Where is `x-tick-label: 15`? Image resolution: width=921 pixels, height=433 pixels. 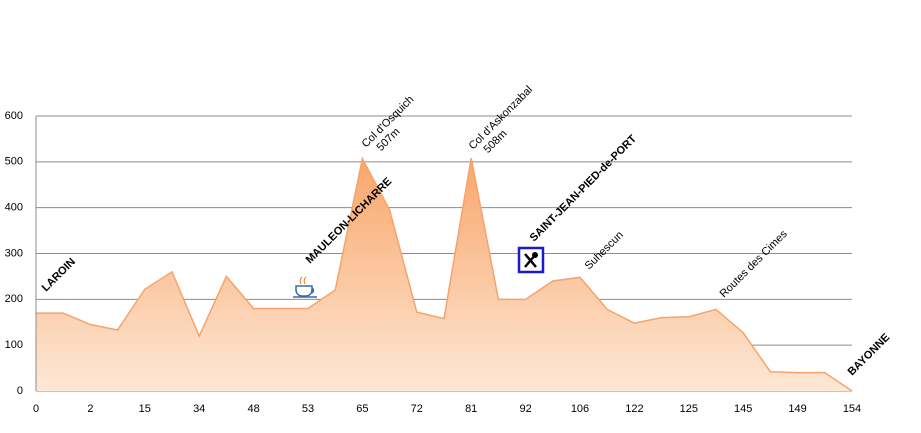 x-tick-label: 15 is located at coordinates (145, 409).